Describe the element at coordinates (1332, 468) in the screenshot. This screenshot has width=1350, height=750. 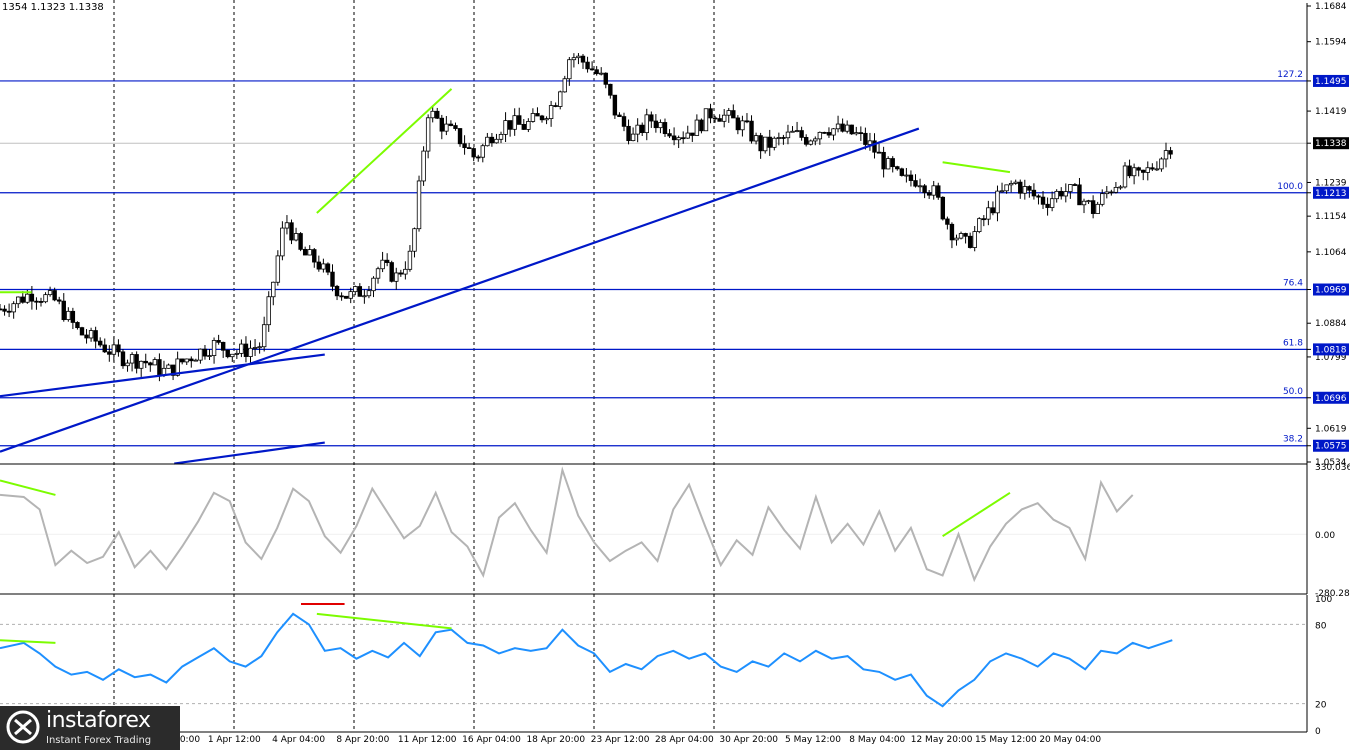
I see `cci-y-tick-label: 330.0361` at that location.